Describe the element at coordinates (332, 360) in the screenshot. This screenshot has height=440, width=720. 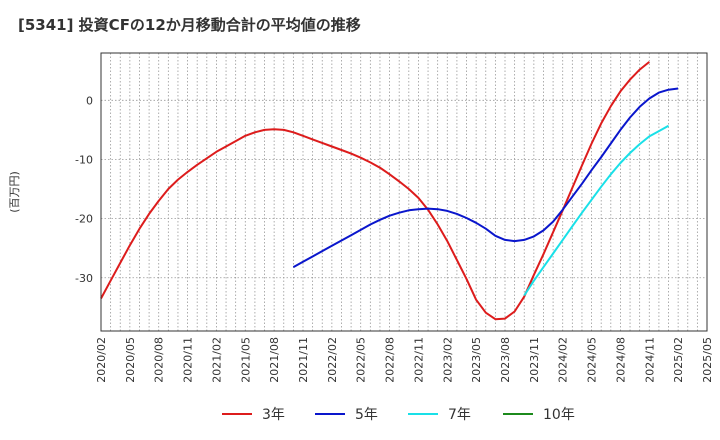
I see `x-tick-label: 2022/02` at that location.